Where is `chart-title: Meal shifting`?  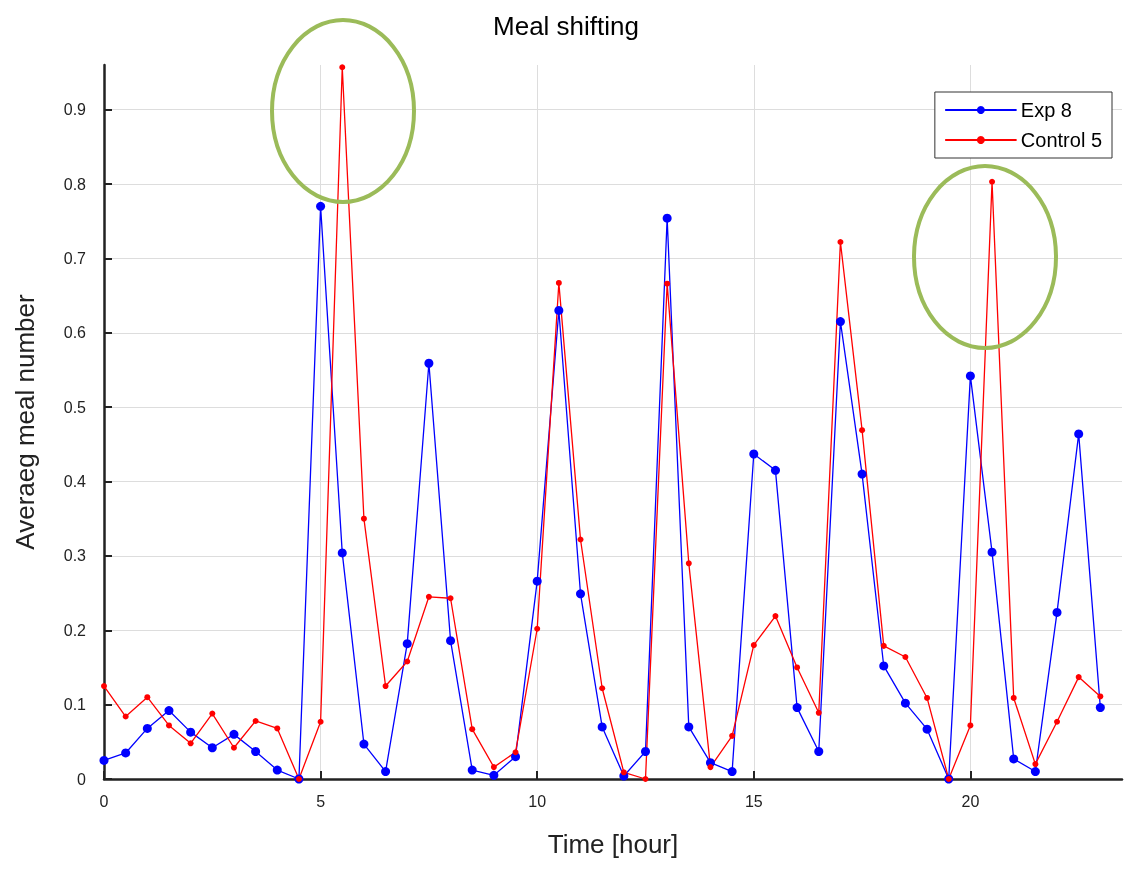
chart-title: Meal shifting is located at coordinates (566, 26).